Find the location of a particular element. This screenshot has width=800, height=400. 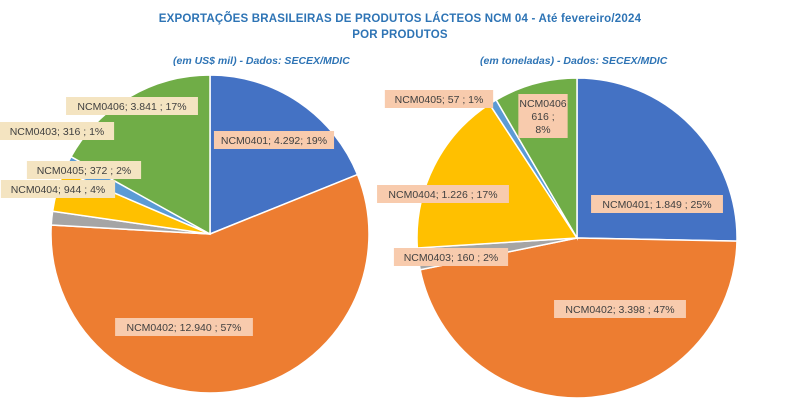

chart-subtitle-usd: (em US$ mil) - Dados: SECEX/MDIC is located at coordinates (261, 61).